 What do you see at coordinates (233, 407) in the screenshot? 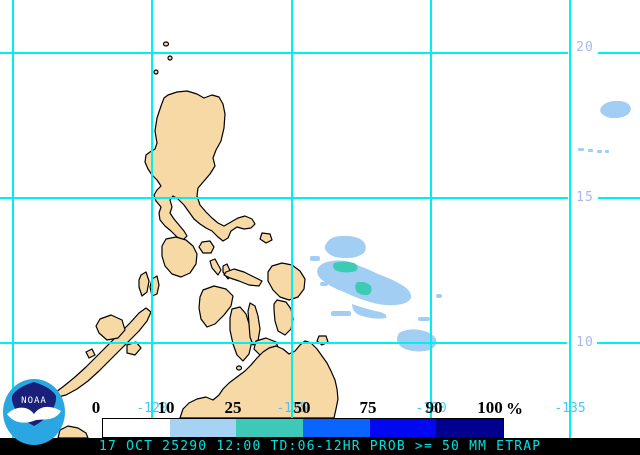
I see `colorbar-tick-label: 25` at bounding box center [233, 407].